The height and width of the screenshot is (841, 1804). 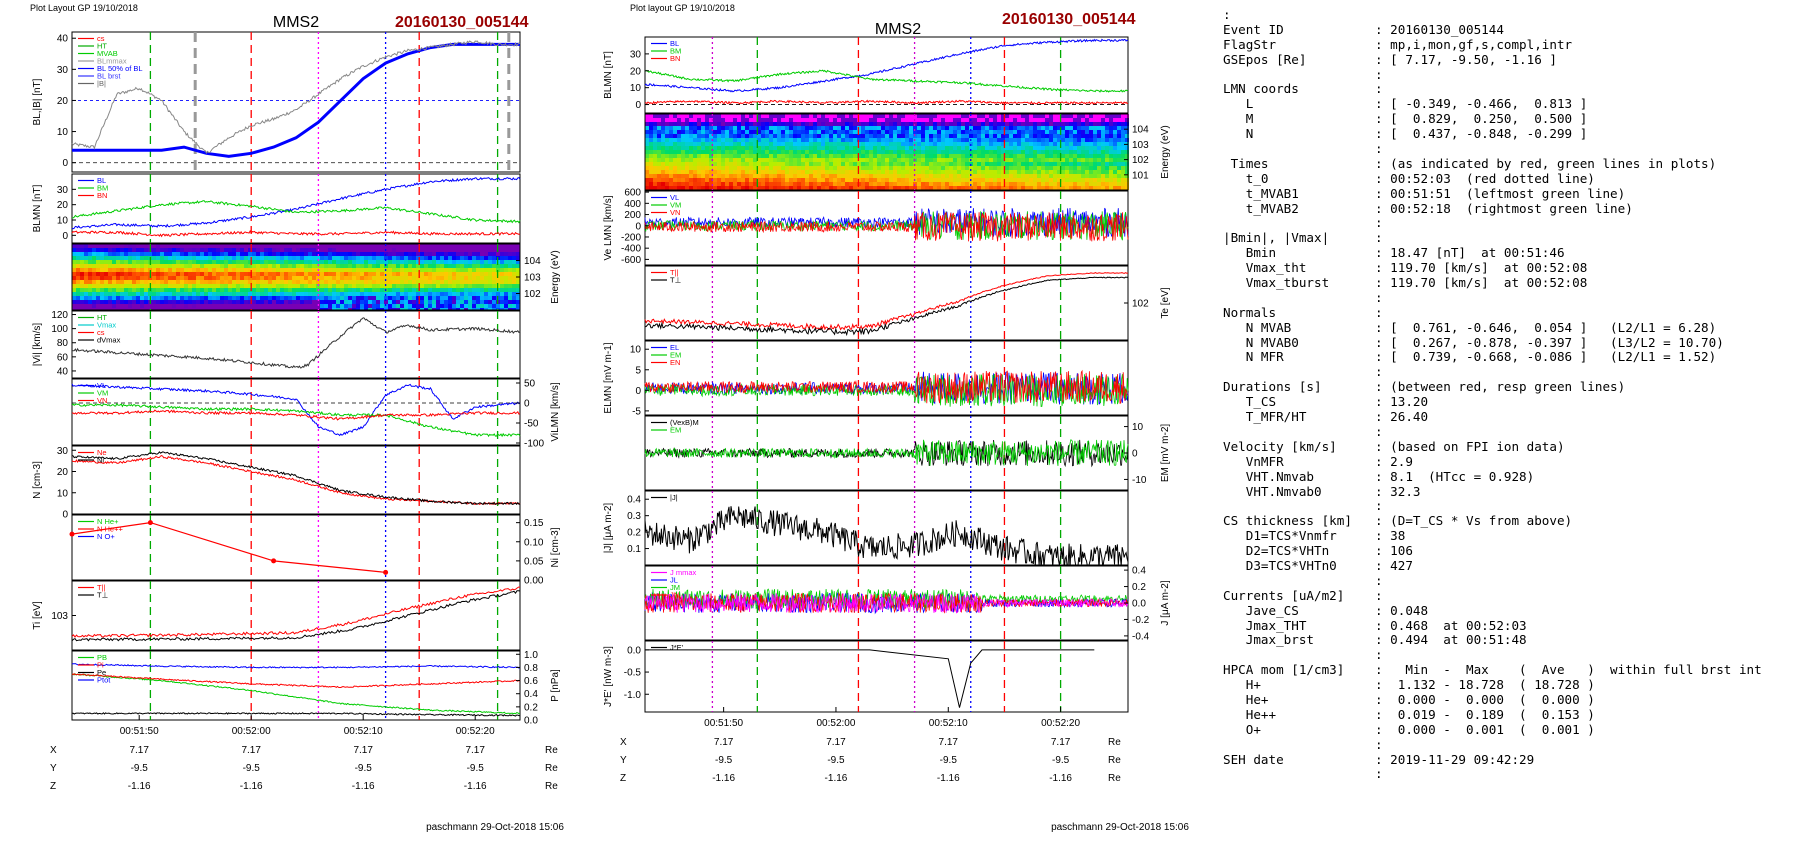 What do you see at coordinates (59, 616) in the screenshot?
I see `tick-label: 103` at bounding box center [59, 616].